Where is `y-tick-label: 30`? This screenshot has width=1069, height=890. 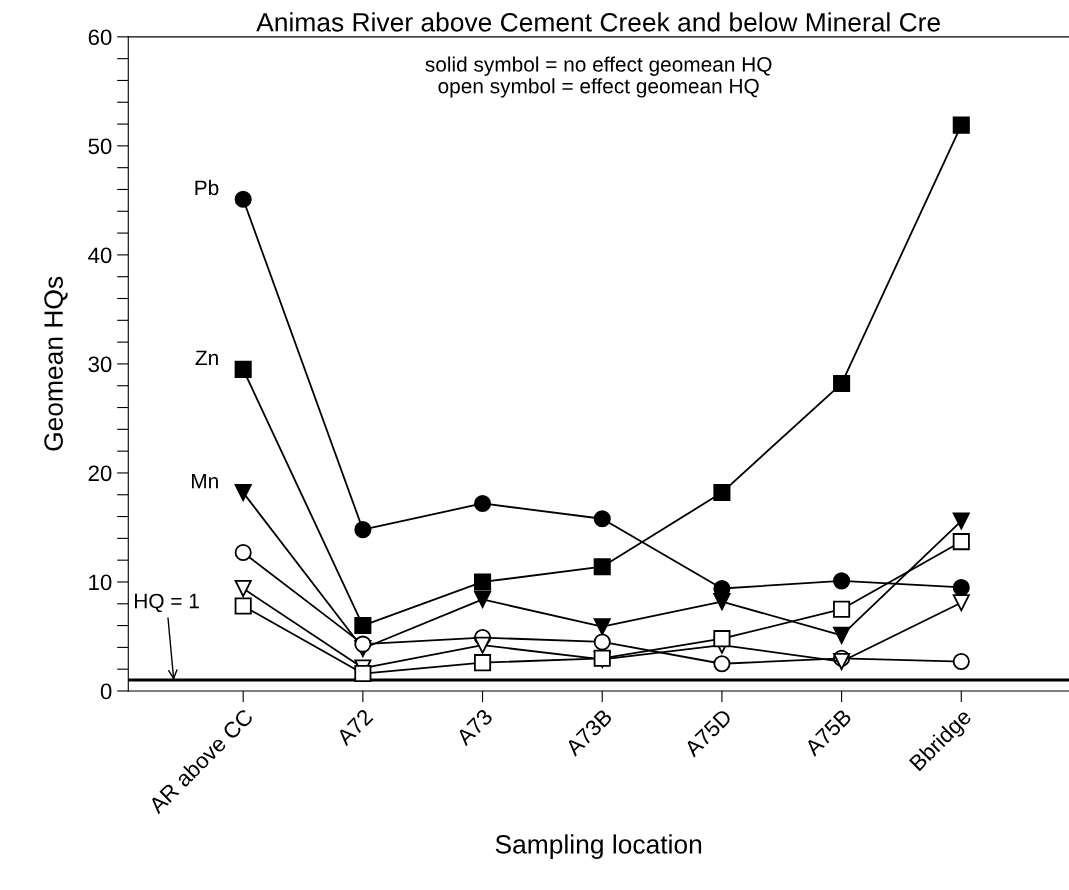 y-tick-label: 30 is located at coordinates (100, 364).